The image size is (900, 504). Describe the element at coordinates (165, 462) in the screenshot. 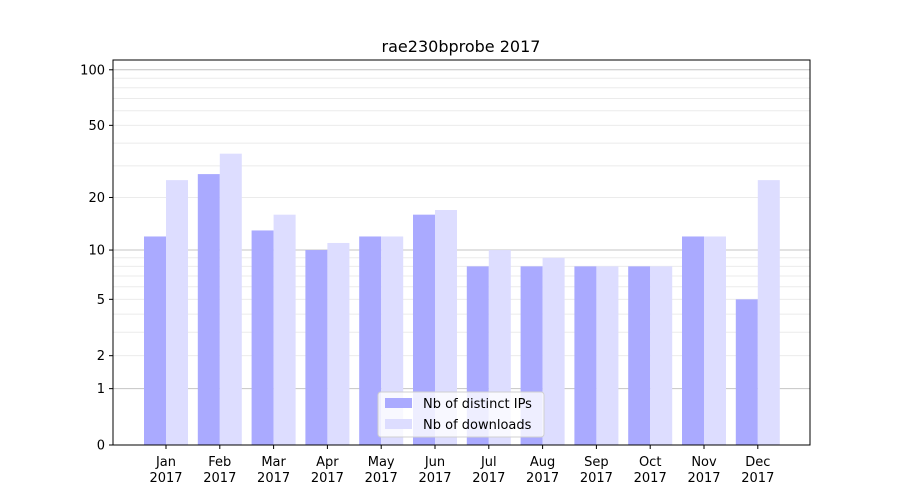

I see `x-tick-label-line: Jan` at that location.